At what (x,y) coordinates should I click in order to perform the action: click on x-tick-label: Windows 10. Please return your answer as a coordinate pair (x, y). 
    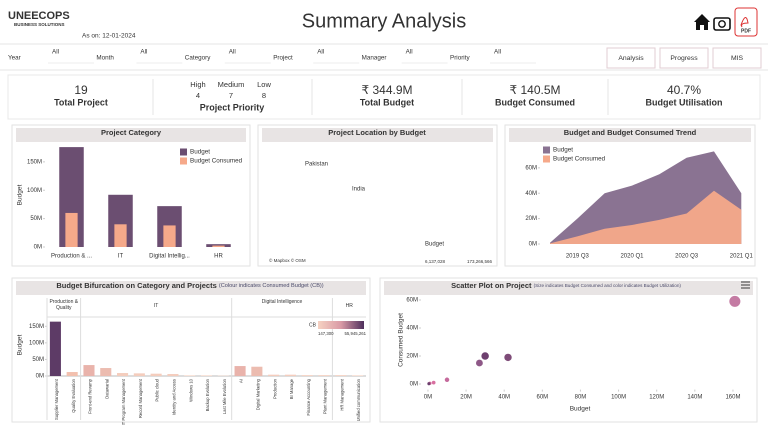
    Looking at the image, I should click on (190, 389).